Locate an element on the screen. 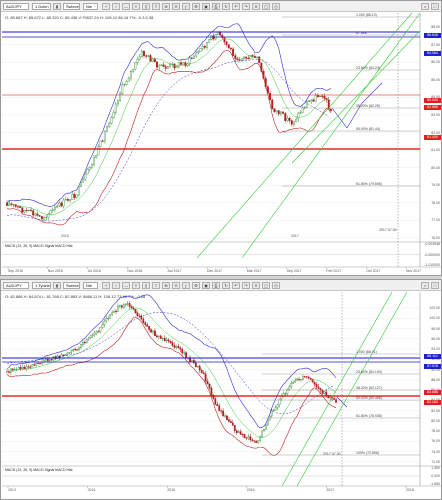 The width and height of the screenshot is (442, 500). timeframe-select: 1 Tydzień is located at coordinates (41, 285).